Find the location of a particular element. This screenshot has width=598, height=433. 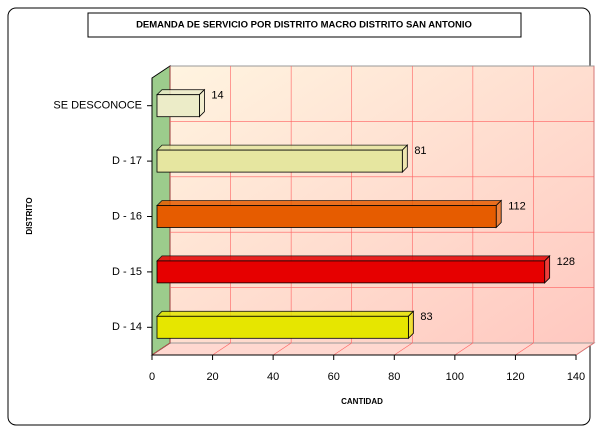

floor is located at coordinates (373, 349).